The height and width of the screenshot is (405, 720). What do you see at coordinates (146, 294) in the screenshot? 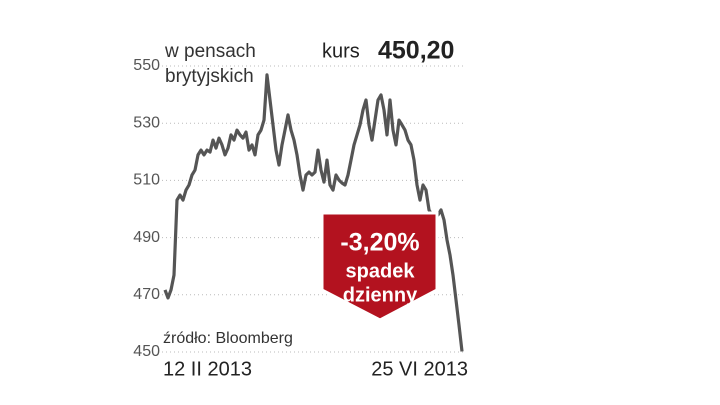
I see `y-tick-label: 470` at bounding box center [146, 294].